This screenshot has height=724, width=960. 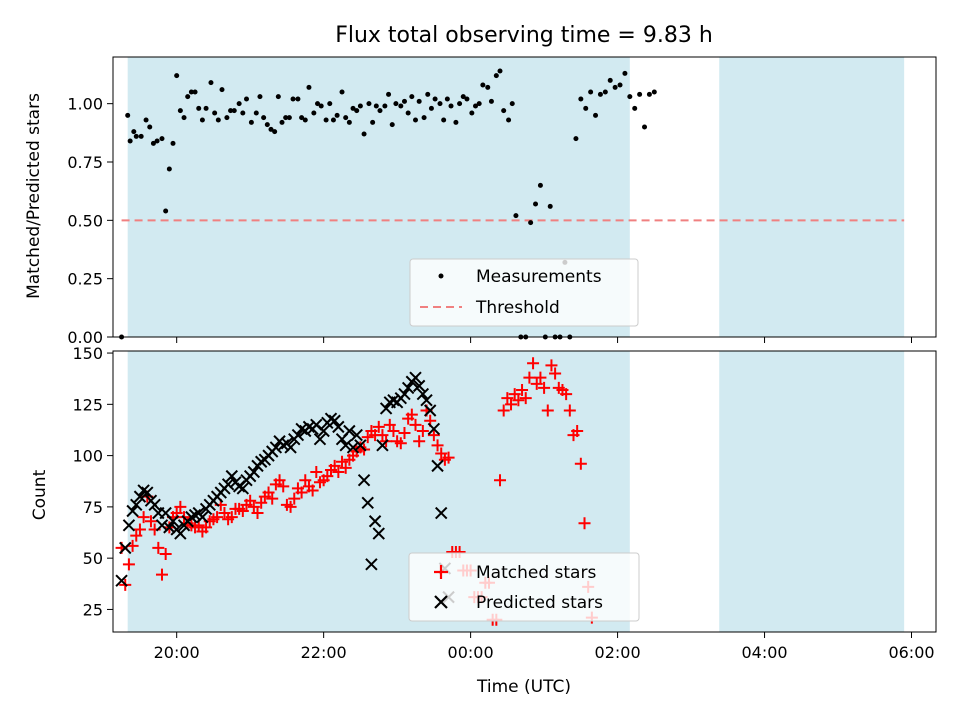 What do you see at coordinates (523, 687) in the screenshot?
I see `x-axis-label: Time (UTC)` at bounding box center [523, 687].